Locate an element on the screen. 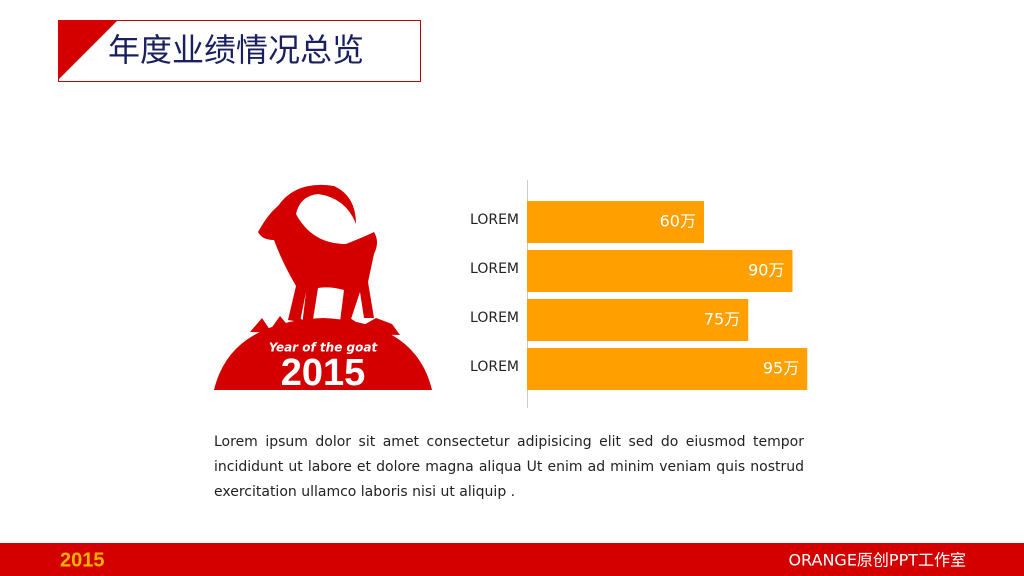 This screenshot has height=576, width=1024. value-label: 75万 is located at coordinates (722, 319).